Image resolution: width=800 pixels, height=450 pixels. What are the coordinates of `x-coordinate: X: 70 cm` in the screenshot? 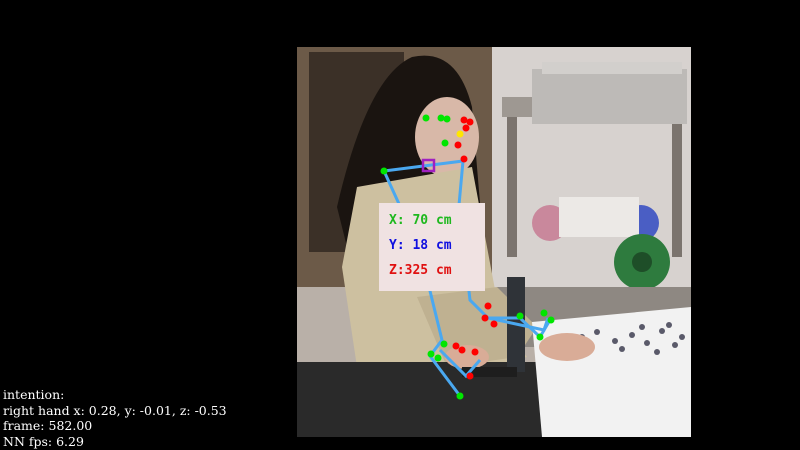 It's located at (420, 220).